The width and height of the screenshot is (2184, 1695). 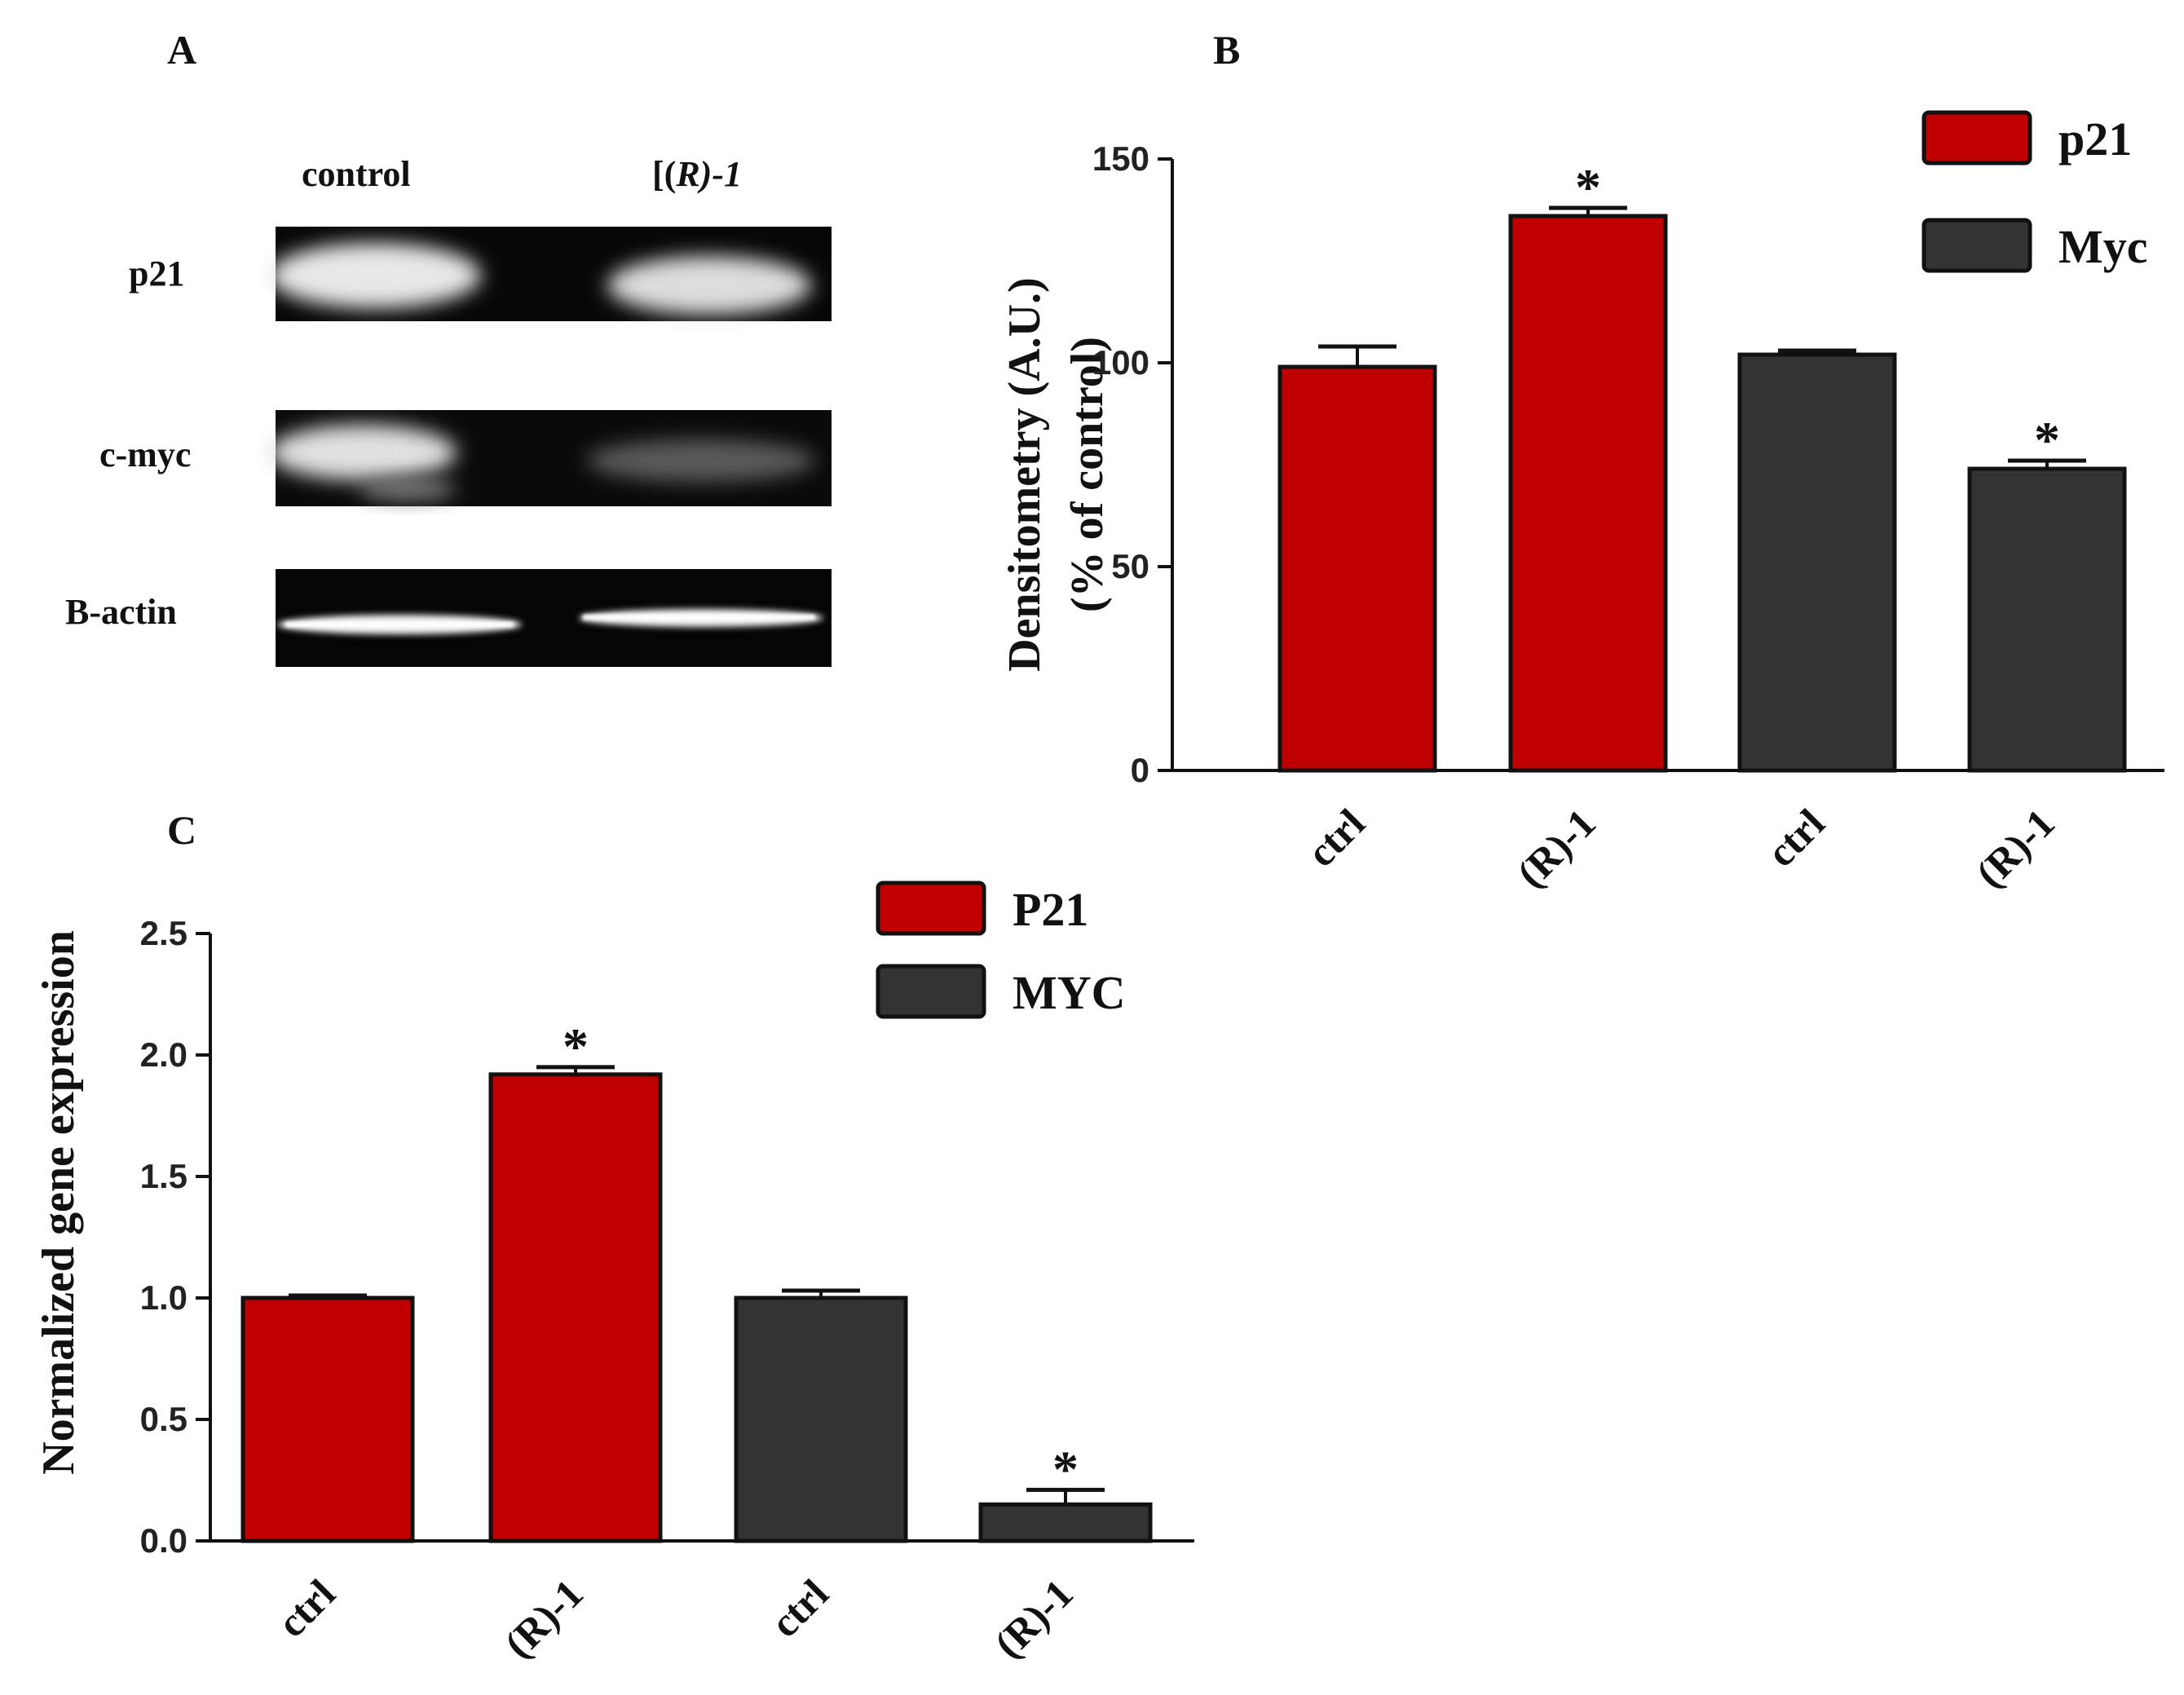 What do you see at coordinates (164, 933) in the screenshot?
I see `chart-c-ytick-label: 2.5` at bounding box center [164, 933].